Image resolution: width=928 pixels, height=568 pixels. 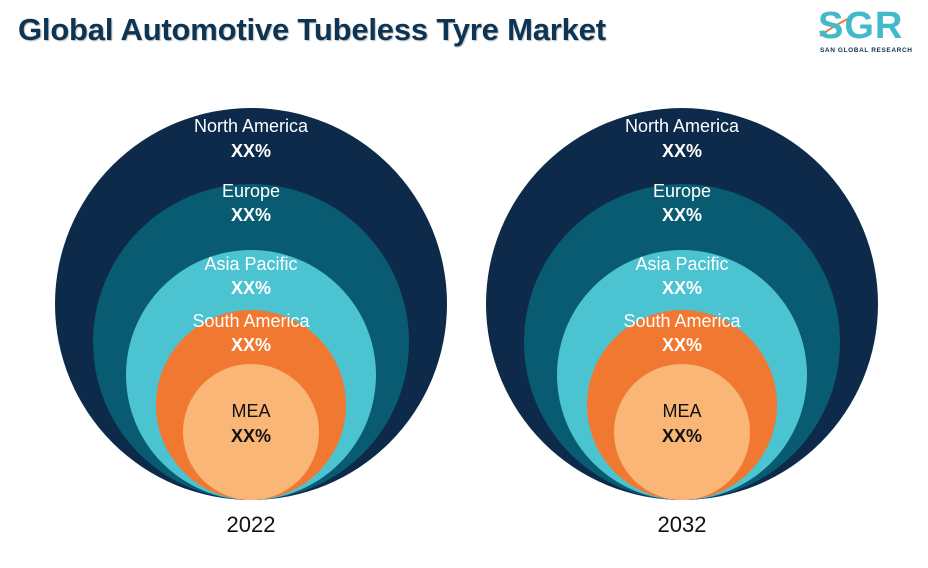 I want to click on year-label-2032: 2032, so click(x=682, y=524).